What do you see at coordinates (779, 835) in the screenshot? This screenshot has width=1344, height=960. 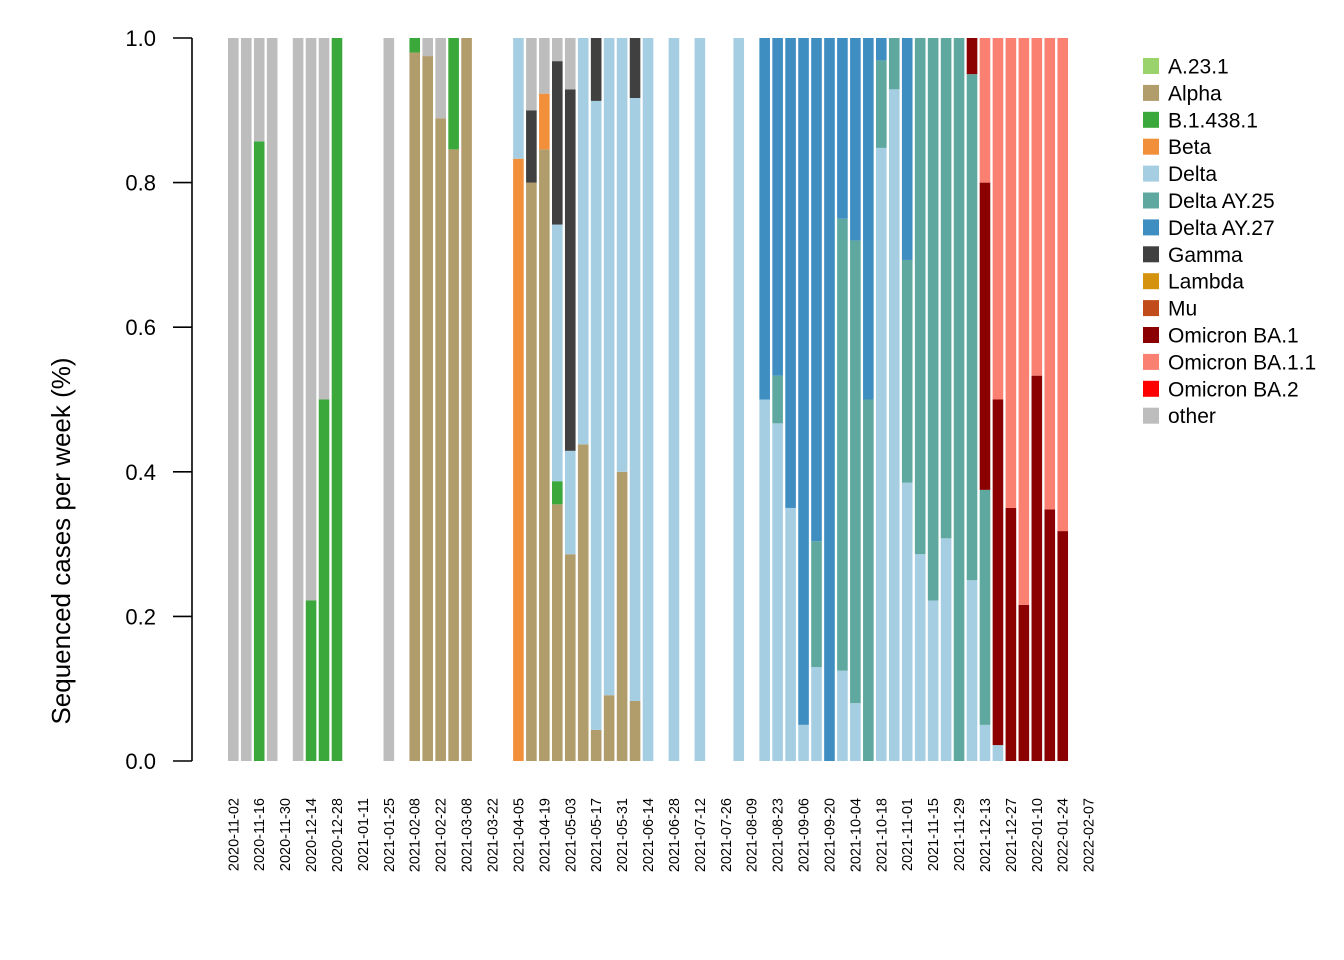 I see `x-tick-label: 2021-08-23` at bounding box center [779, 835].